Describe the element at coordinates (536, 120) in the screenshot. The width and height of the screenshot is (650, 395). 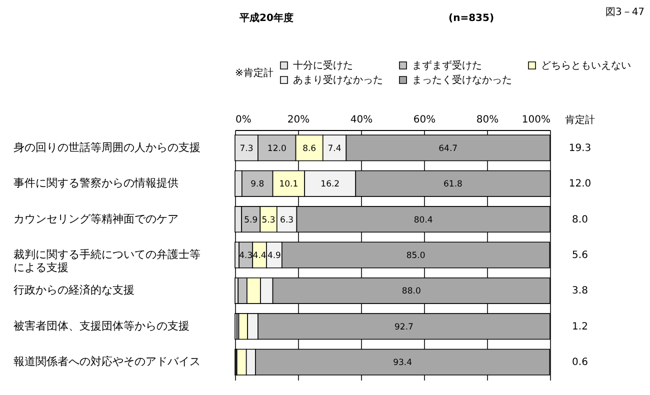
I see `x-tick-label: 100%` at that location.